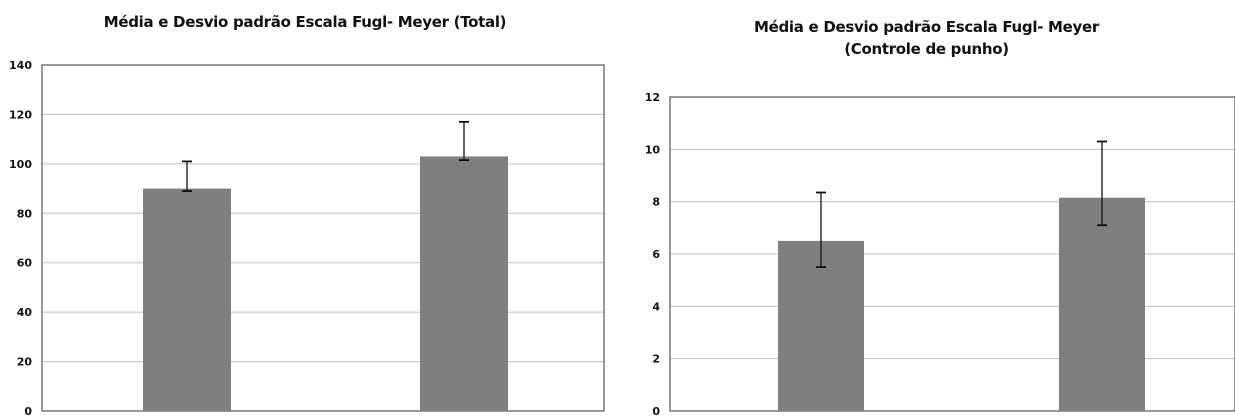  Describe the element at coordinates (656, 254) in the screenshot. I see `y-tick-label: 6` at that location.